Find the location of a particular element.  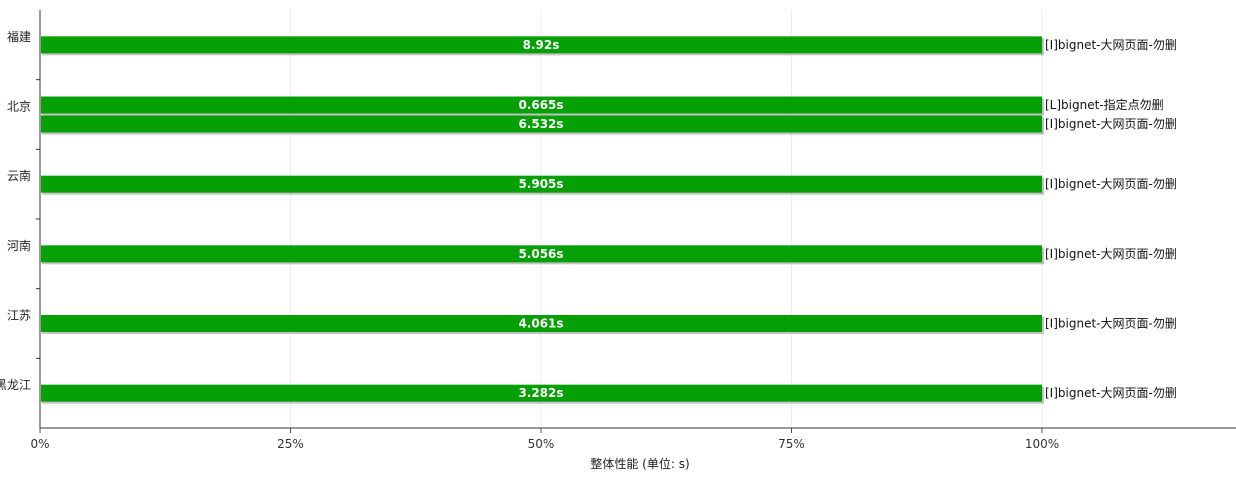

x-tick-label: 100% is located at coordinates (1042, 444).